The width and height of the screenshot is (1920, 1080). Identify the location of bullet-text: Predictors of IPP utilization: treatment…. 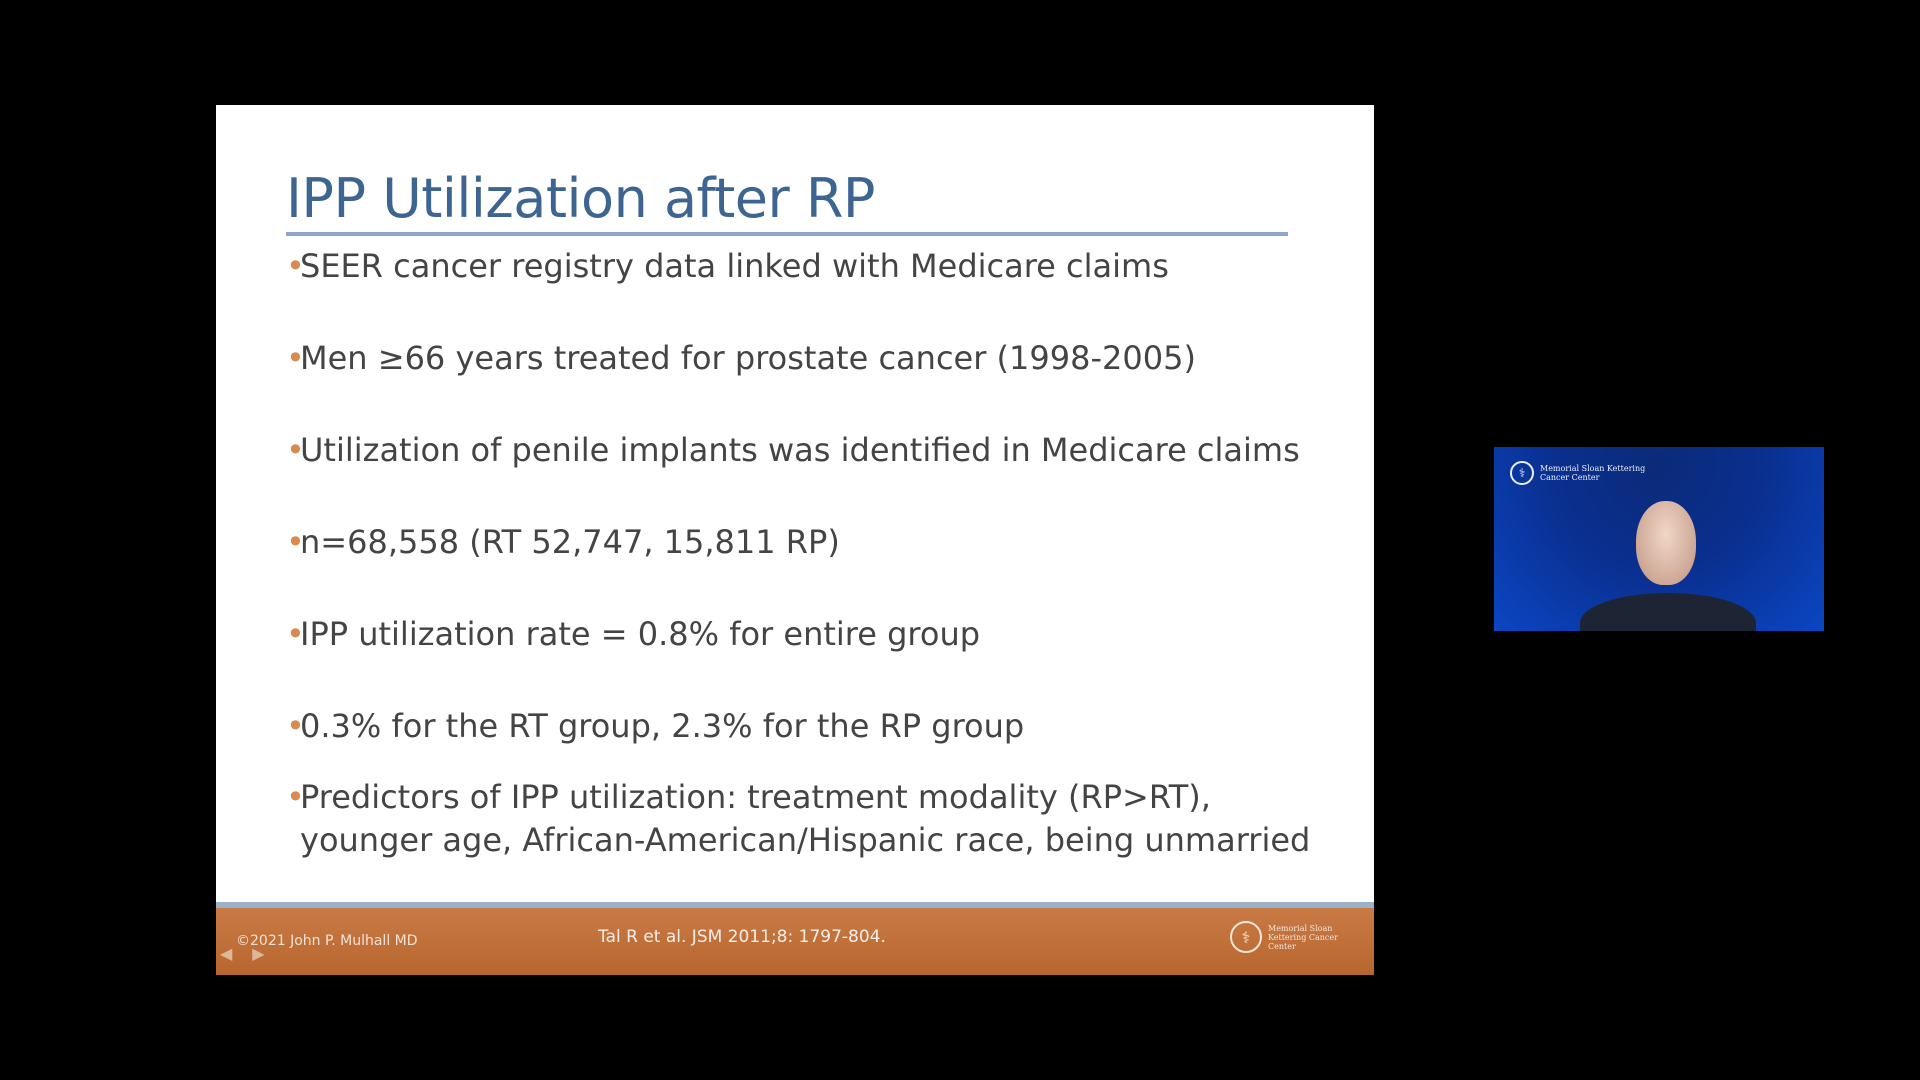
(805, 818).